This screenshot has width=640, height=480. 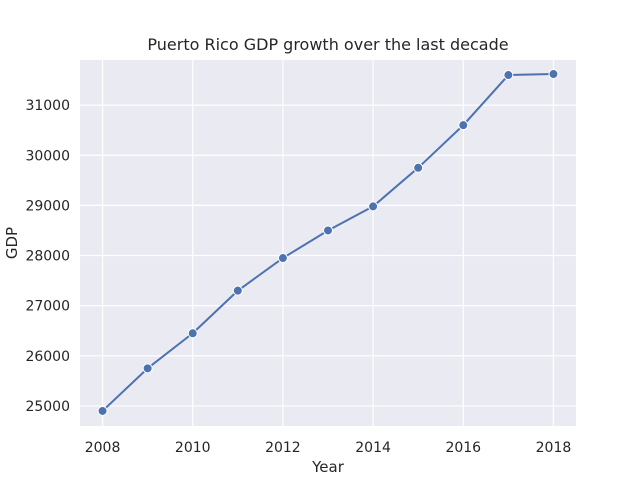 I want to click on x-tick-label: 2014, so click(x=373, y=448).